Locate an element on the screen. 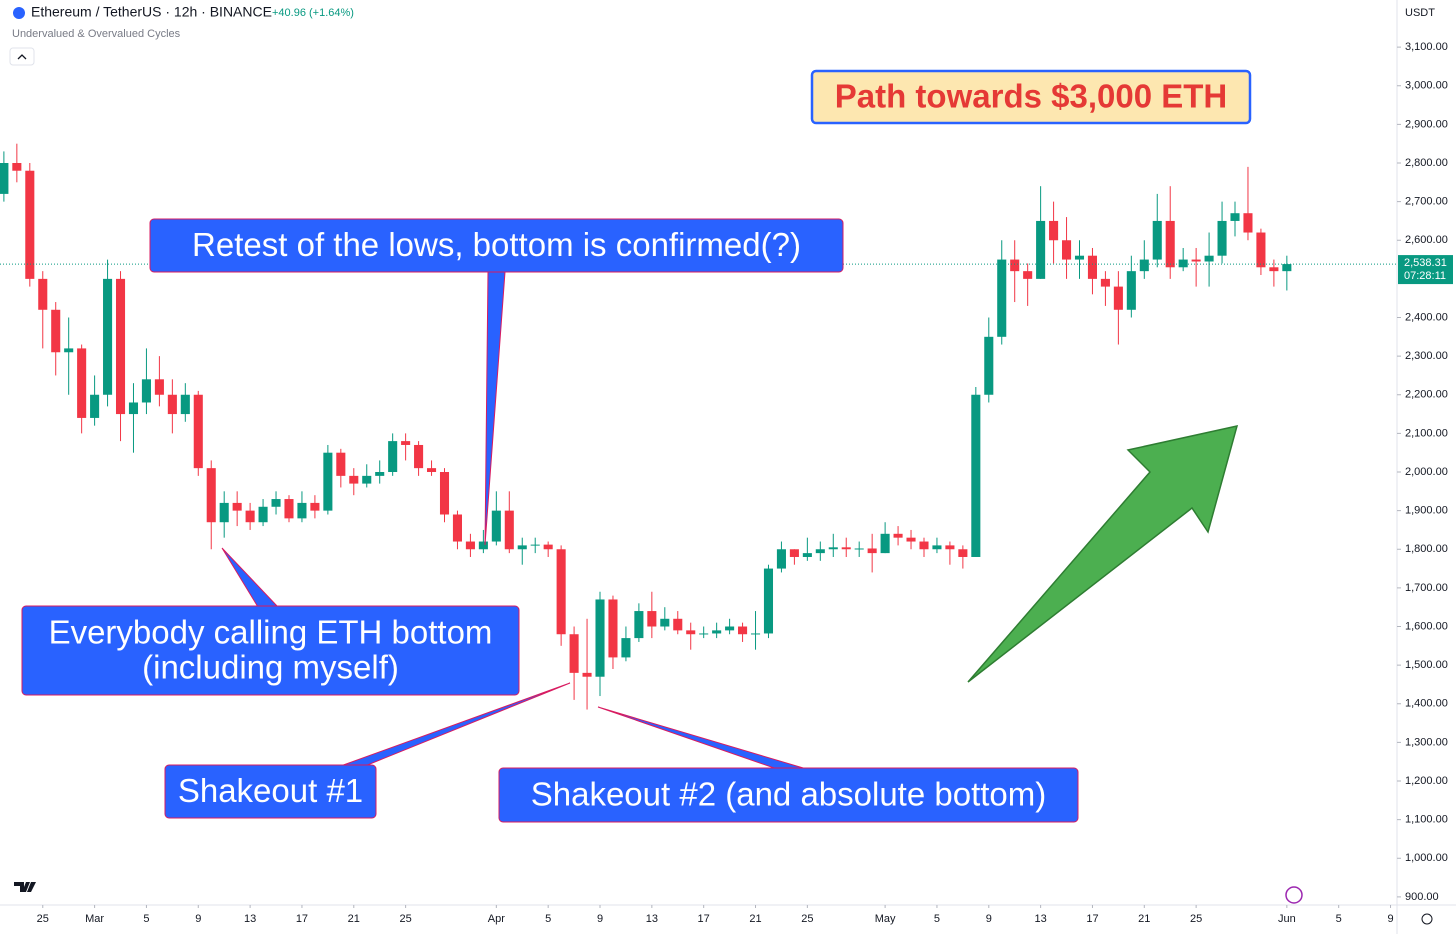 The height and width of the screenshot is (934, 1456). y-tick-label: 2,000.00 is located at coordinates (1426, 472).